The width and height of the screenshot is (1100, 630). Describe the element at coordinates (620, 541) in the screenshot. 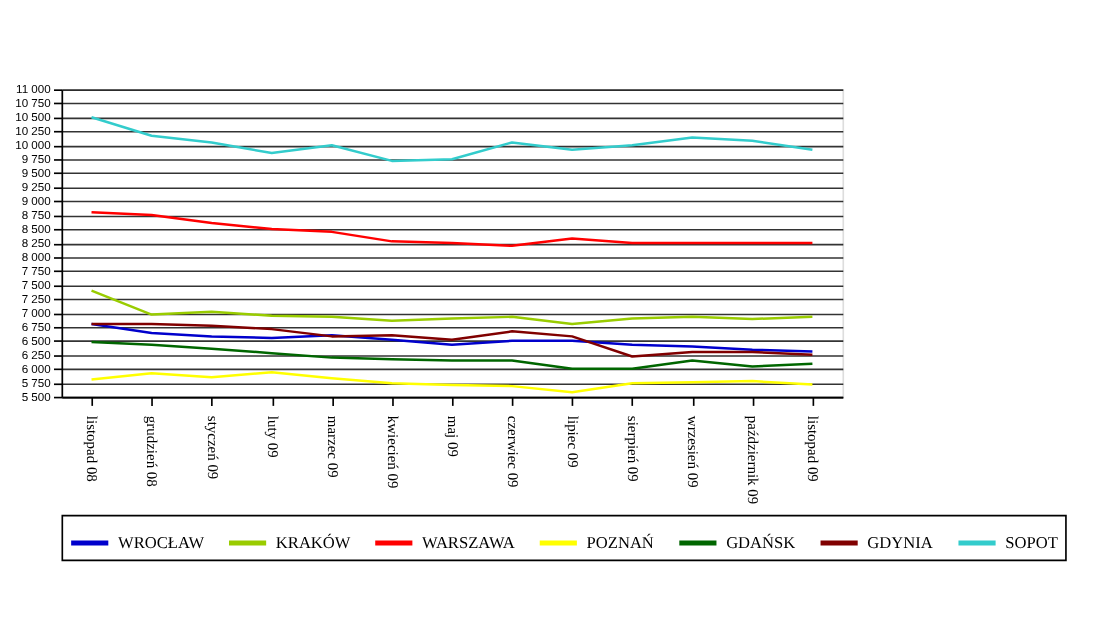

I see `legend-label: POZNAŃ` at that location.